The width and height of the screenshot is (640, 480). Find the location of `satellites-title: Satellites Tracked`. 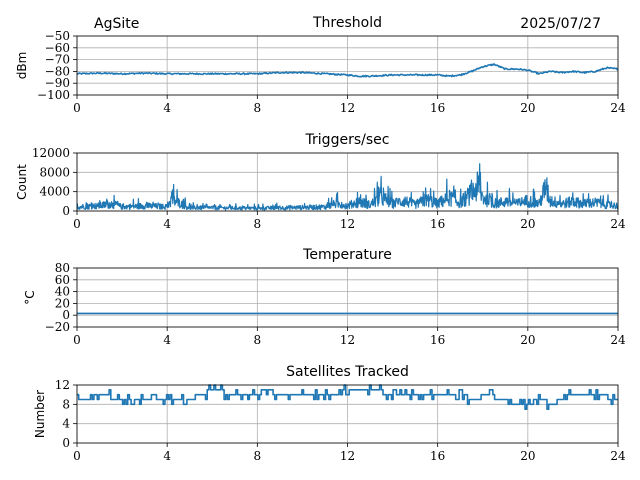

satellites-title: Satellites Tracked is located at coordinates (347, 372).